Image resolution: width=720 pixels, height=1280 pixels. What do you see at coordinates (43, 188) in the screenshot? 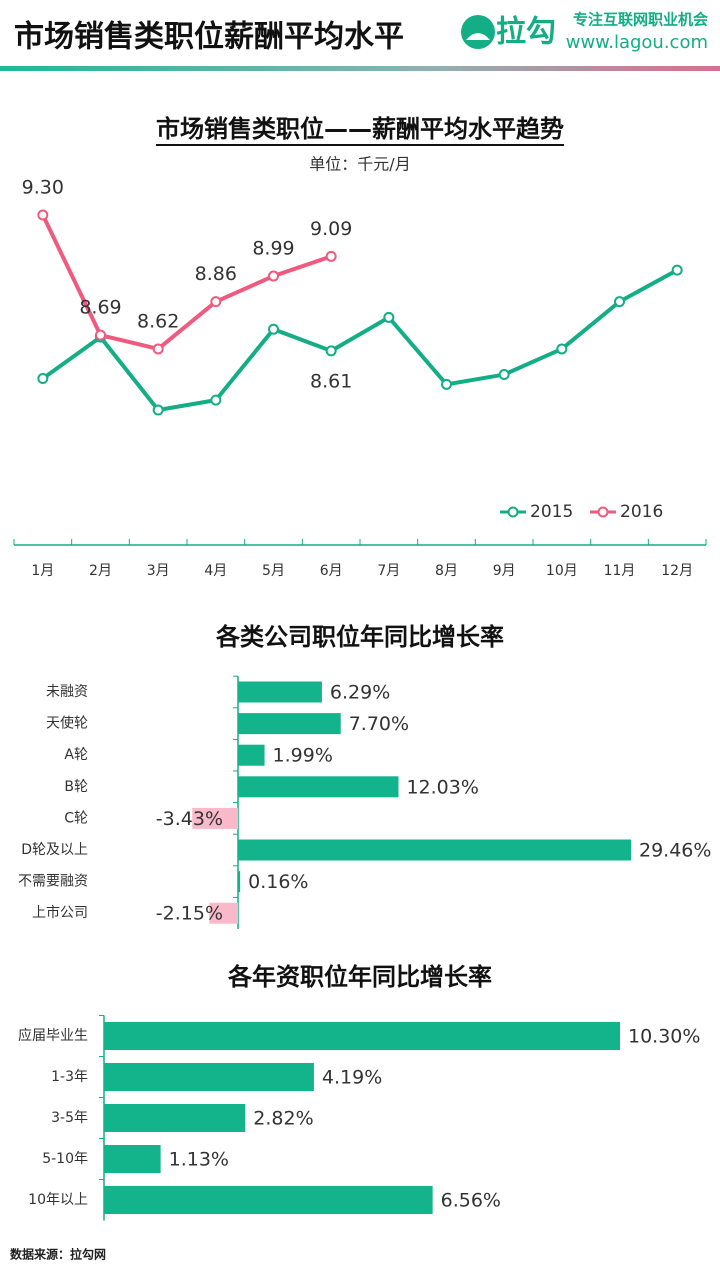
I see `data-label: 9.30` at bounding box center [43, 188].